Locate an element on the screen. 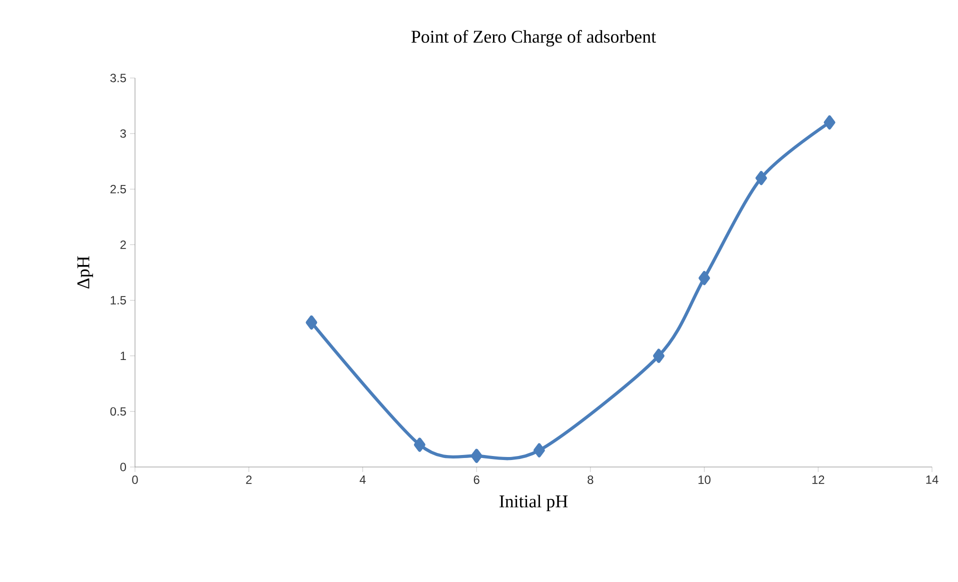  x-tick-label: 2 is located at coordinates (249, 480).